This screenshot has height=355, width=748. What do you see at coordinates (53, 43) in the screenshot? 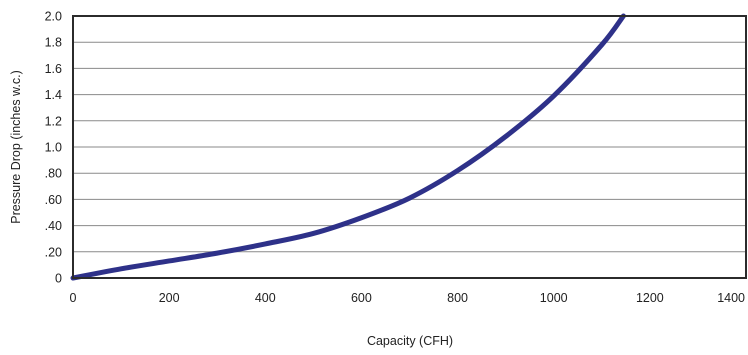
I see `y-tick-label: 1.8` at bounding box center [53, 43].